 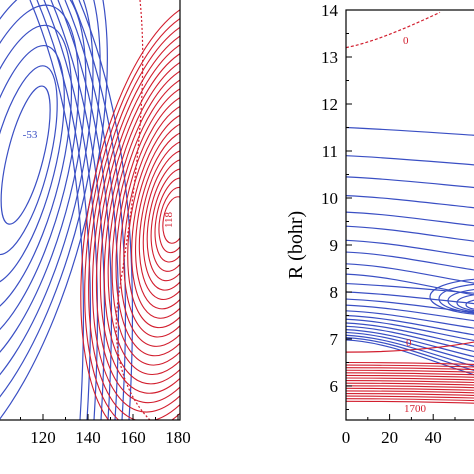 I want to click on right-x-tick-label: 40, so click(x=433, y=437).